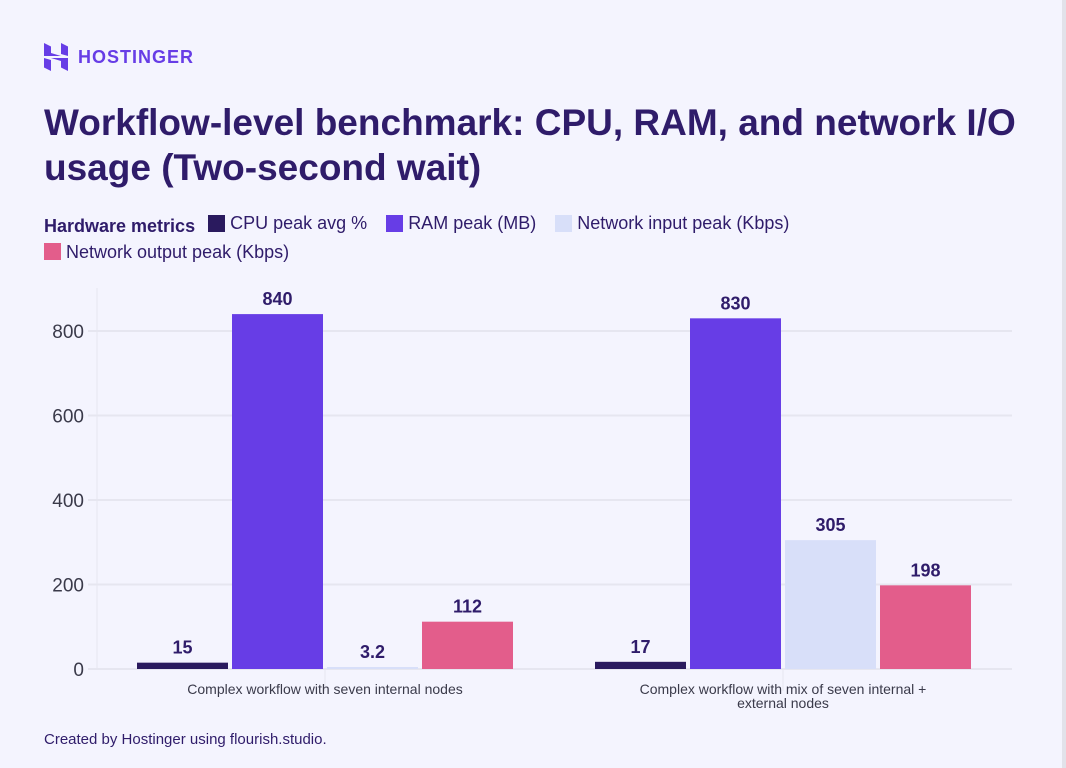  Describe the element at coordinates (78, 670) in the screenshot. I see `y-tick-label: 0` at that location.